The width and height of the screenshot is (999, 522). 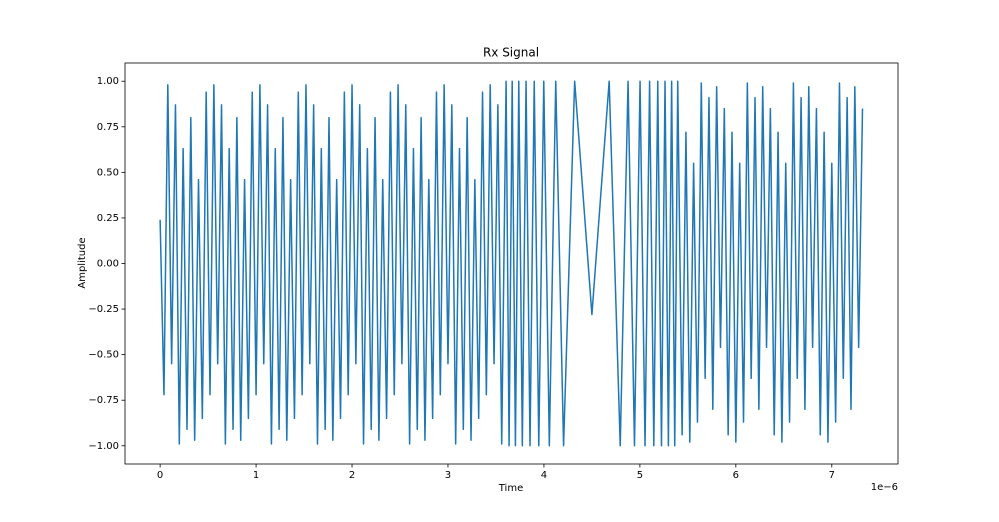 I want to click on chart-title: Rx Signal, so click(x=511, y=53).